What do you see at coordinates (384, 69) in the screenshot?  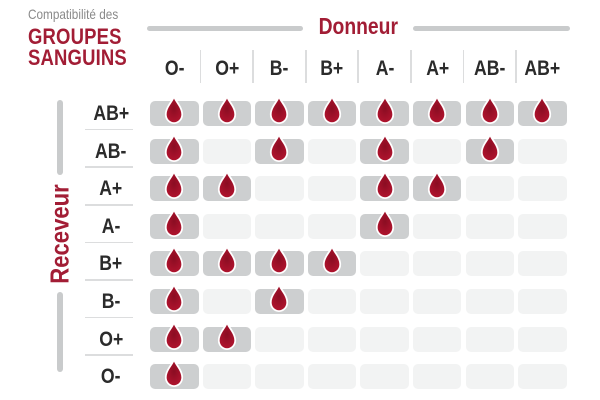 I see `donor-type-a-: A-` at bounding box center [384, 69].